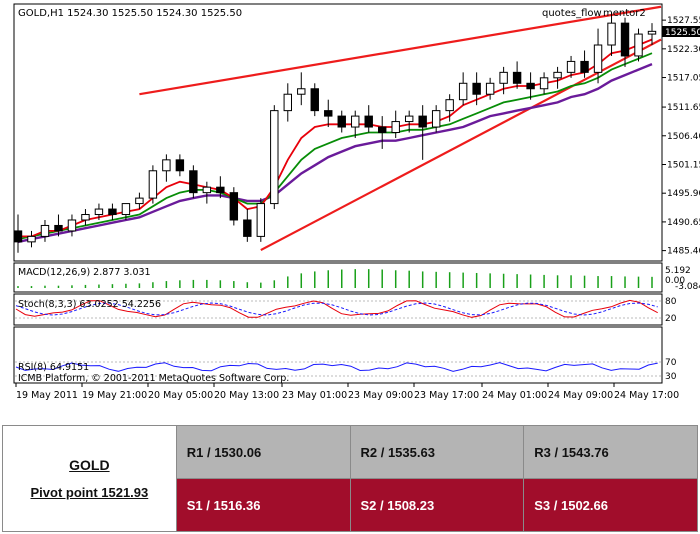  What do you see at coordinates (646, 395) in the screenshot?
I see `x-tick-label: 24 May 17:00` at bounding box center [646, 395].